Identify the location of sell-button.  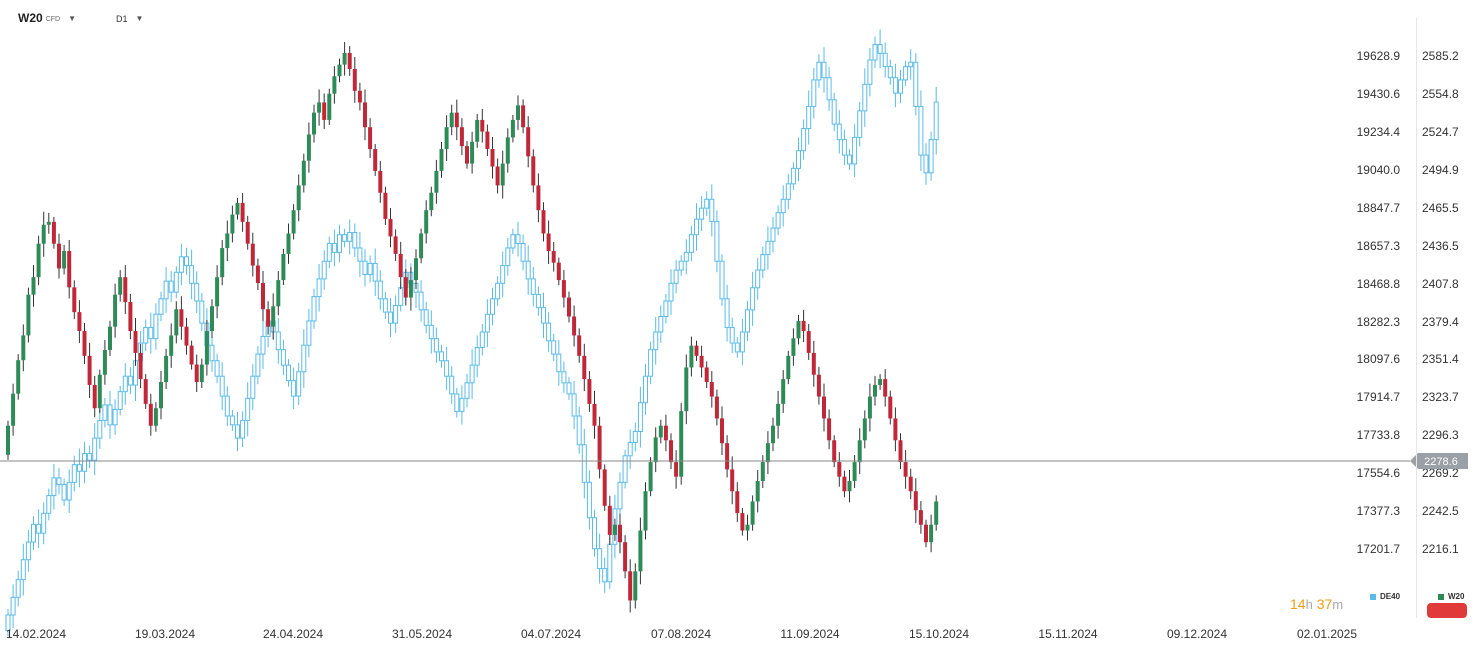
(1447, 610).